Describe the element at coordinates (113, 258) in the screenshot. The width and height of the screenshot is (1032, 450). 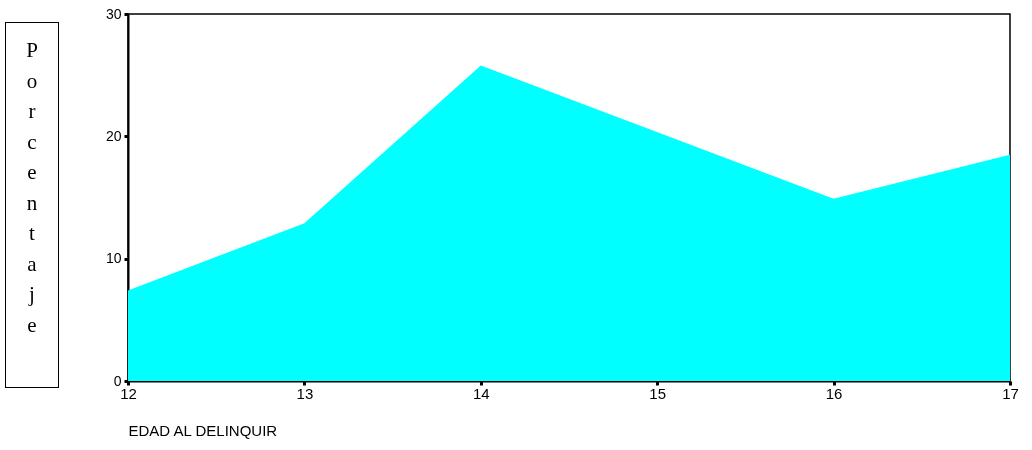
I see `y-tick-label: 10` at that location.